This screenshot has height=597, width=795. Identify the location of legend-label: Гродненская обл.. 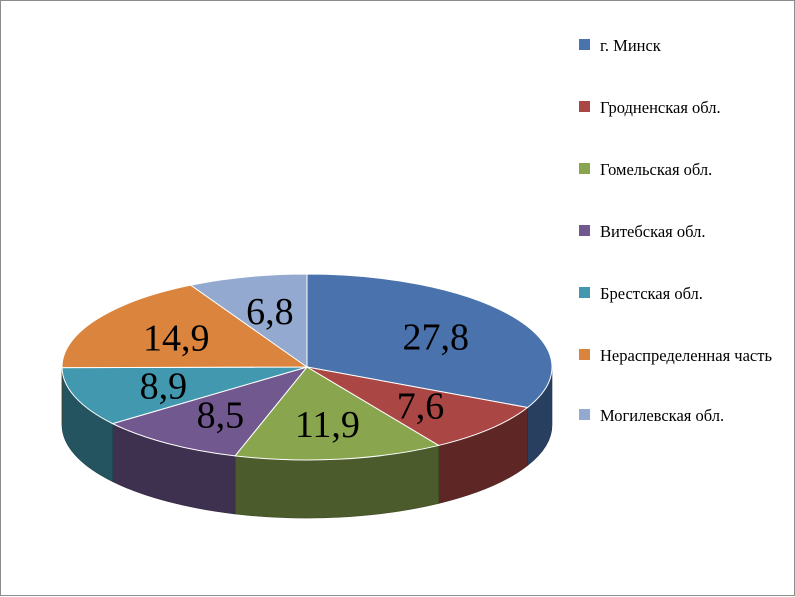
(695, 108).